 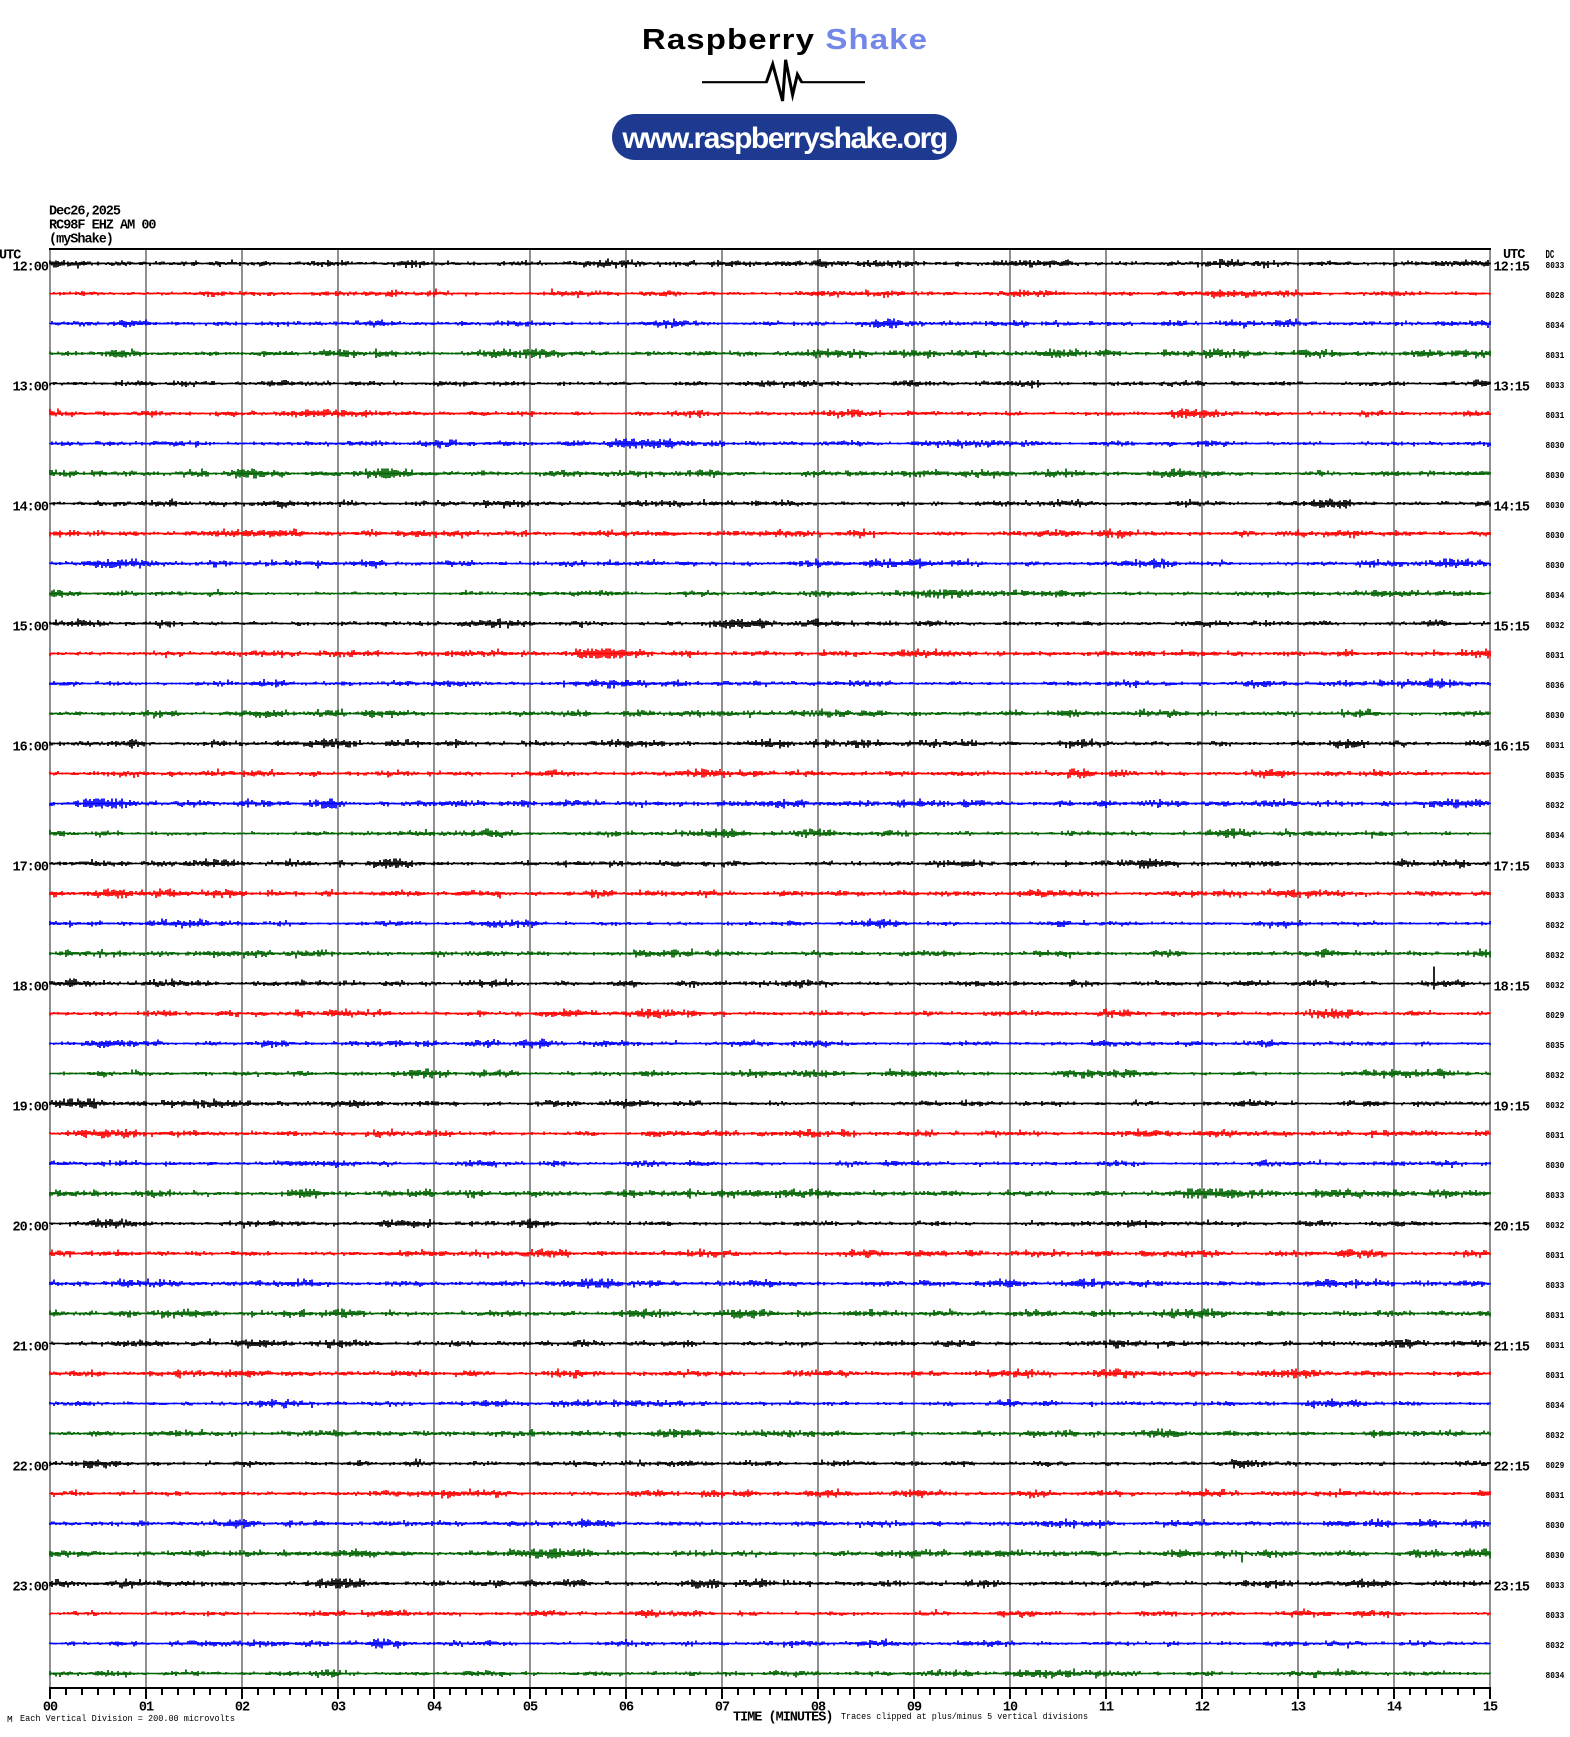 I want to click on svg-text: 12, so click(x=1202, y=1708).